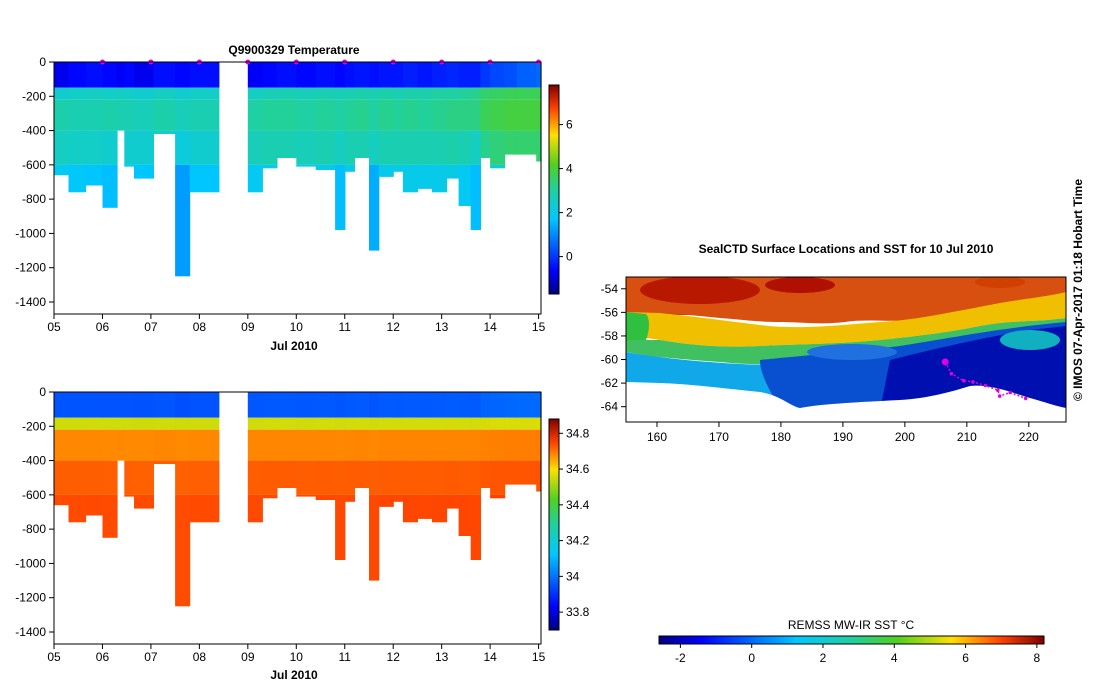 This screenshot has height=700, width=1099. What do you see at coordinates (610, 312) in the screenshot?
I see `map-y-tick-label: -56` at bounding box center [610, 312].